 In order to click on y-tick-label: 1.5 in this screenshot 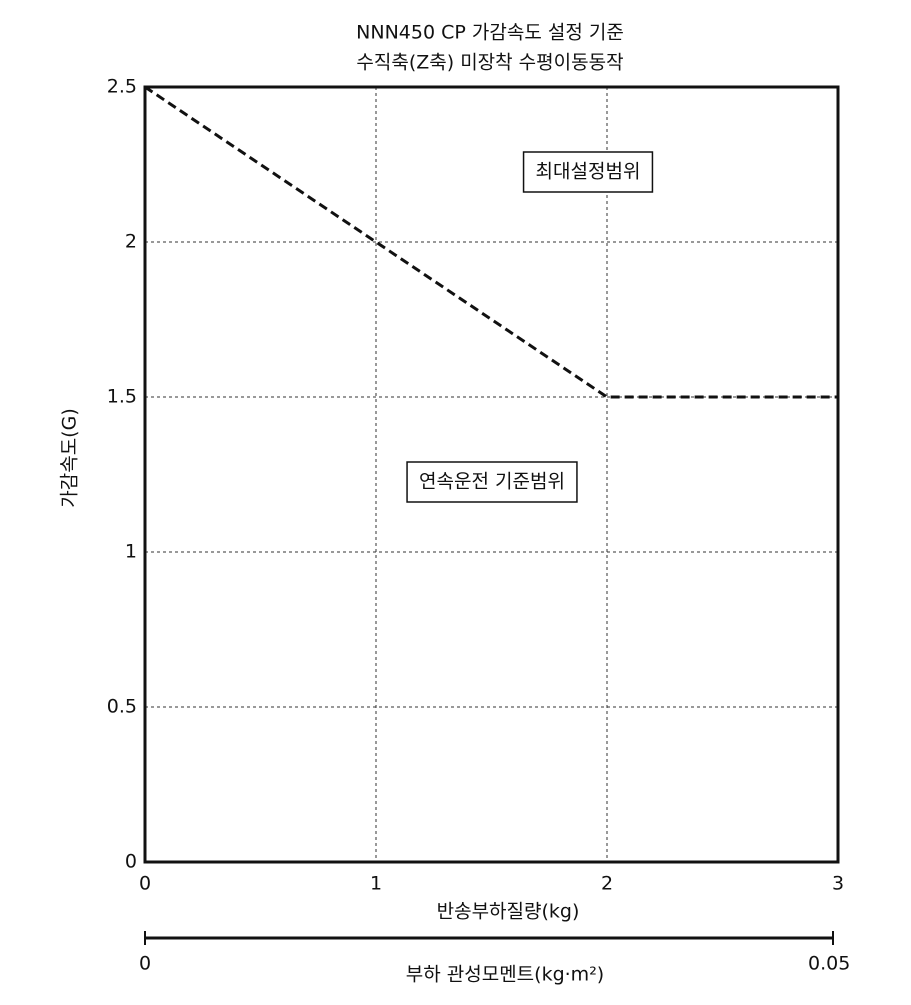, I will do `click(122, 397)`.